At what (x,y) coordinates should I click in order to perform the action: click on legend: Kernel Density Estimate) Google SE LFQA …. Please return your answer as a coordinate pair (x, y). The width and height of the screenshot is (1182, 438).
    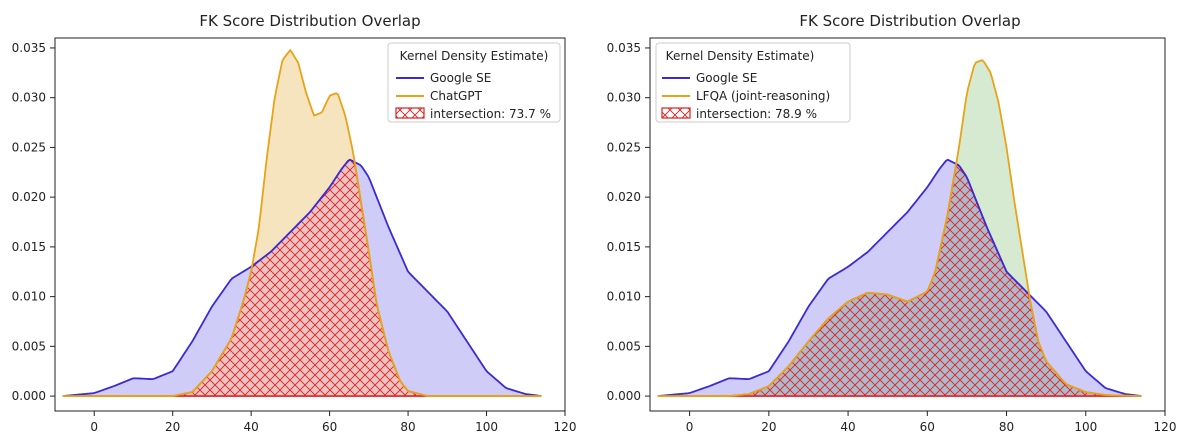
    Looking at the image, I should click on (753, 82).